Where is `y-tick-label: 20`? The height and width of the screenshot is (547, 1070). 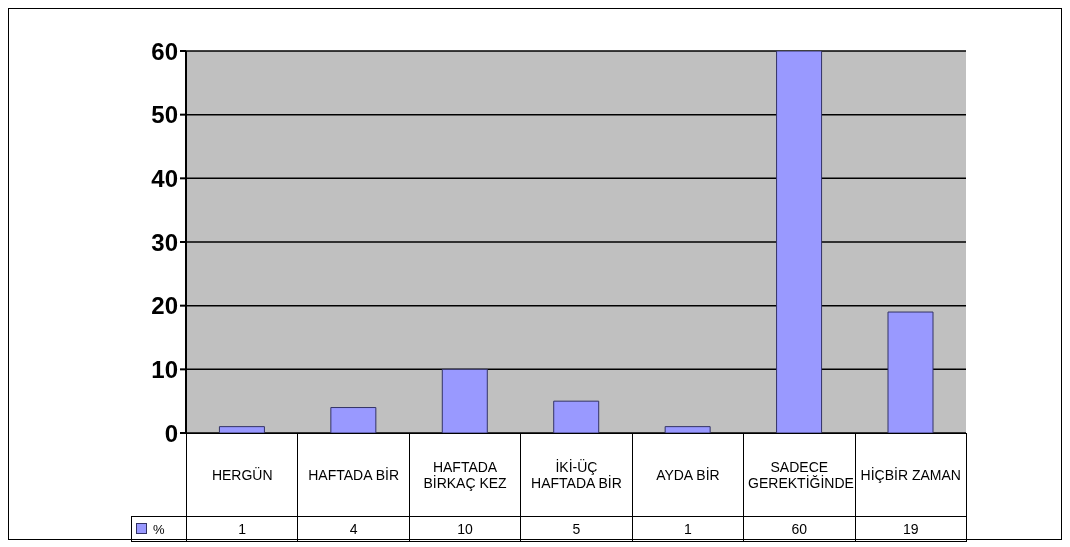
y-tick-label: 20 is located at coordinates (164, 306).